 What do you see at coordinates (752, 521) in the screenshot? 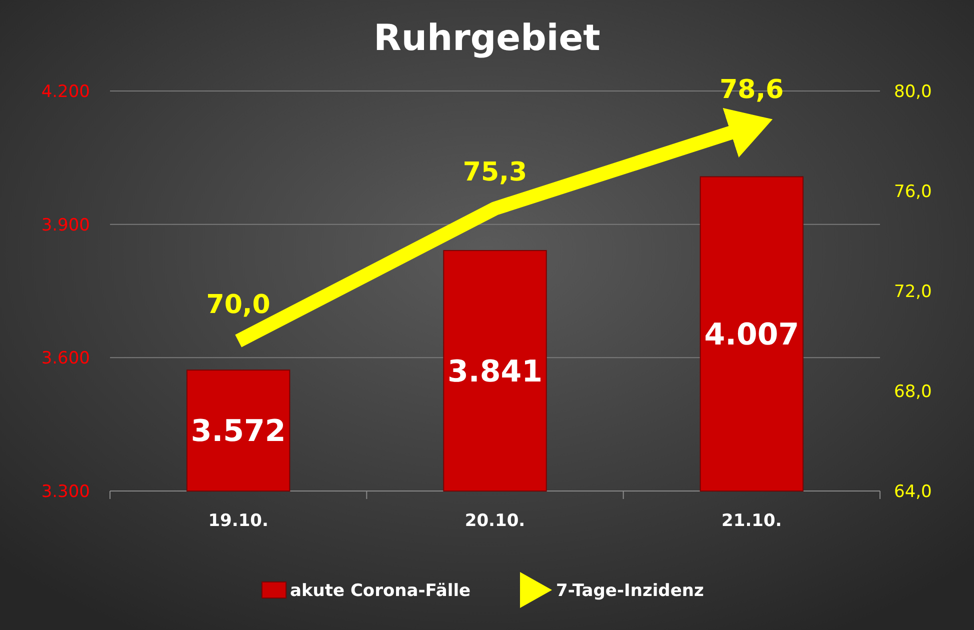
I see `x-tick-label: 21.10.` at bounding box center [752, 521].